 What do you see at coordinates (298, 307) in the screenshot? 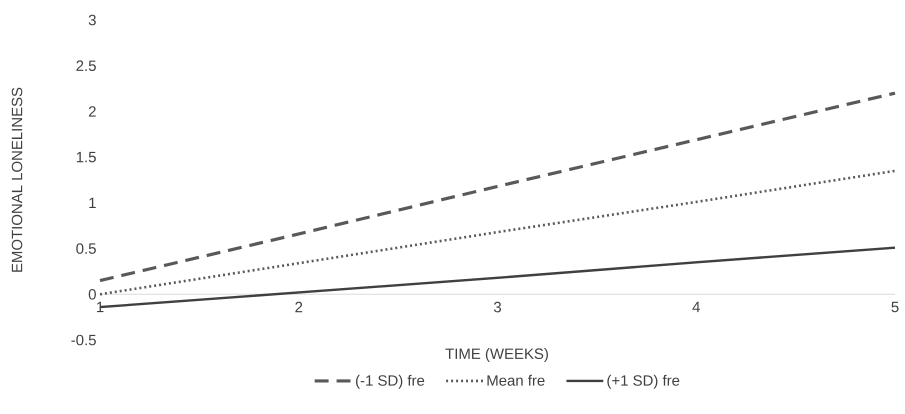
I see `x-tick-label: 2` at bounding box center [298, 307].